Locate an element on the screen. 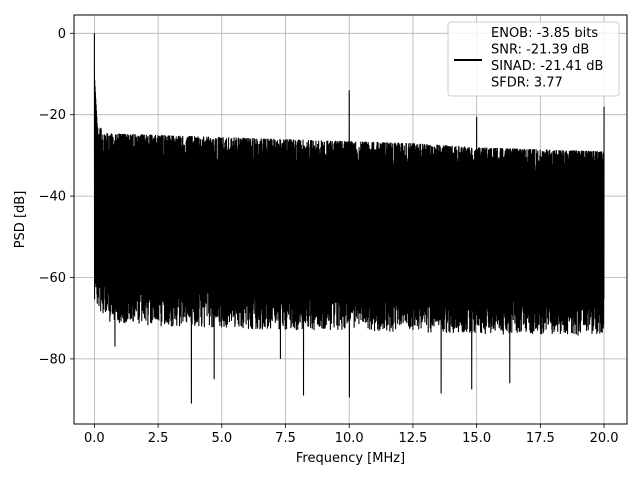 This screenshot has width=640, height=480. legend-box is located at coordinates (533, 59).